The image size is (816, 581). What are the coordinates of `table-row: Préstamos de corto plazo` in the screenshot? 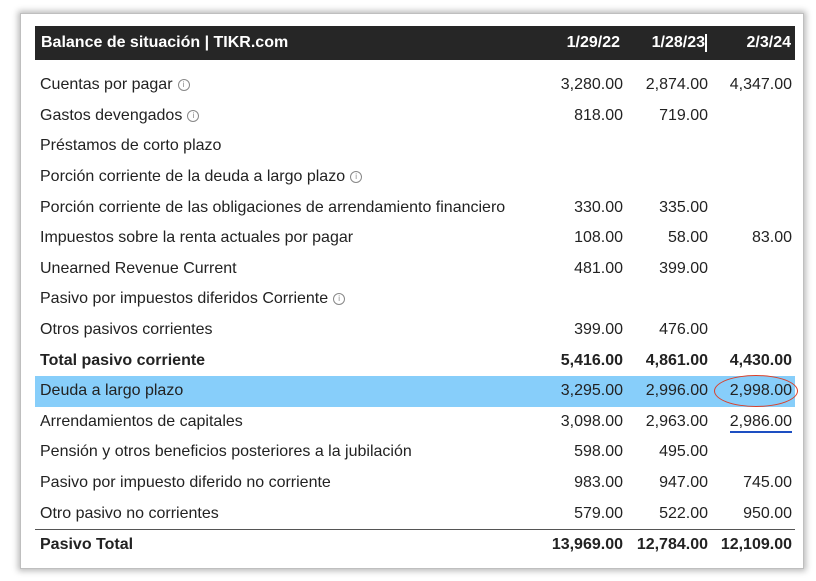 It's located at (415, 146).